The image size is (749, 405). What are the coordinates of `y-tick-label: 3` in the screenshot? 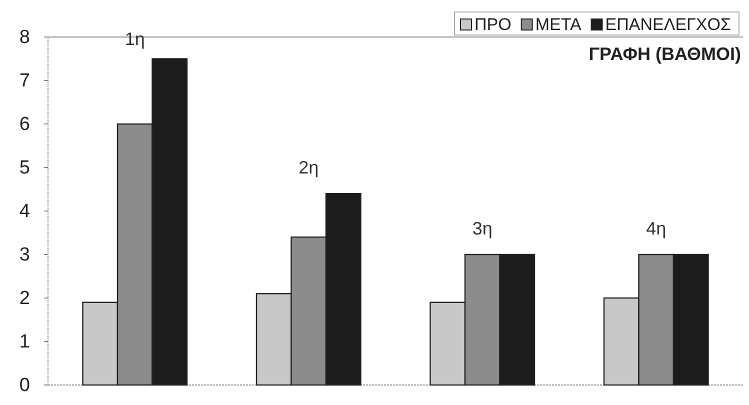 It's located at (24, 255).